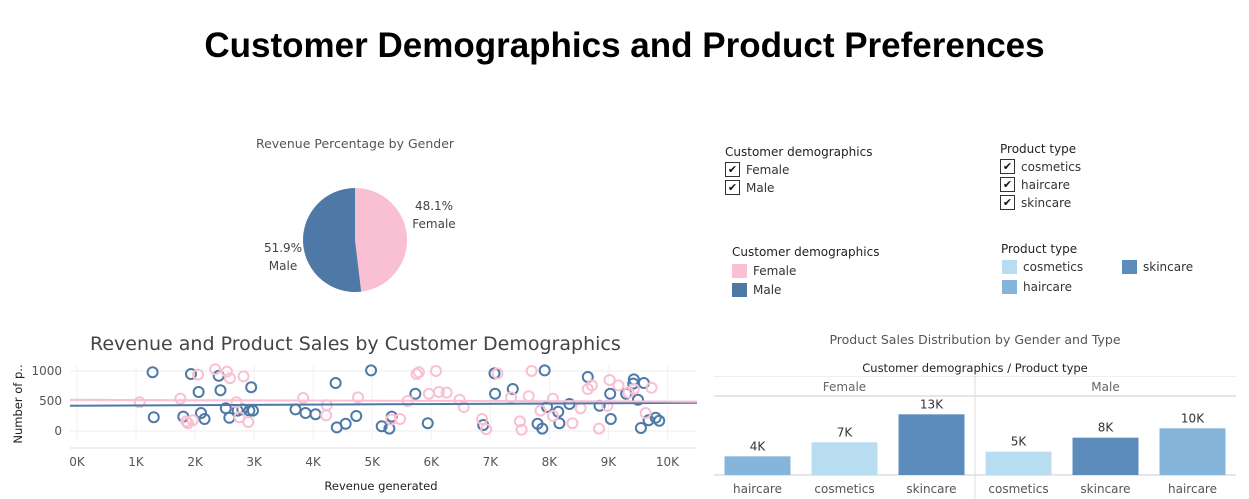 This screenshot has width=1249, height=499. What do you see at coordinates (1040, 184) in the screenshot?
I see `filter-item-haircare: ✔ haircare` at bounding box center [1040, 184].